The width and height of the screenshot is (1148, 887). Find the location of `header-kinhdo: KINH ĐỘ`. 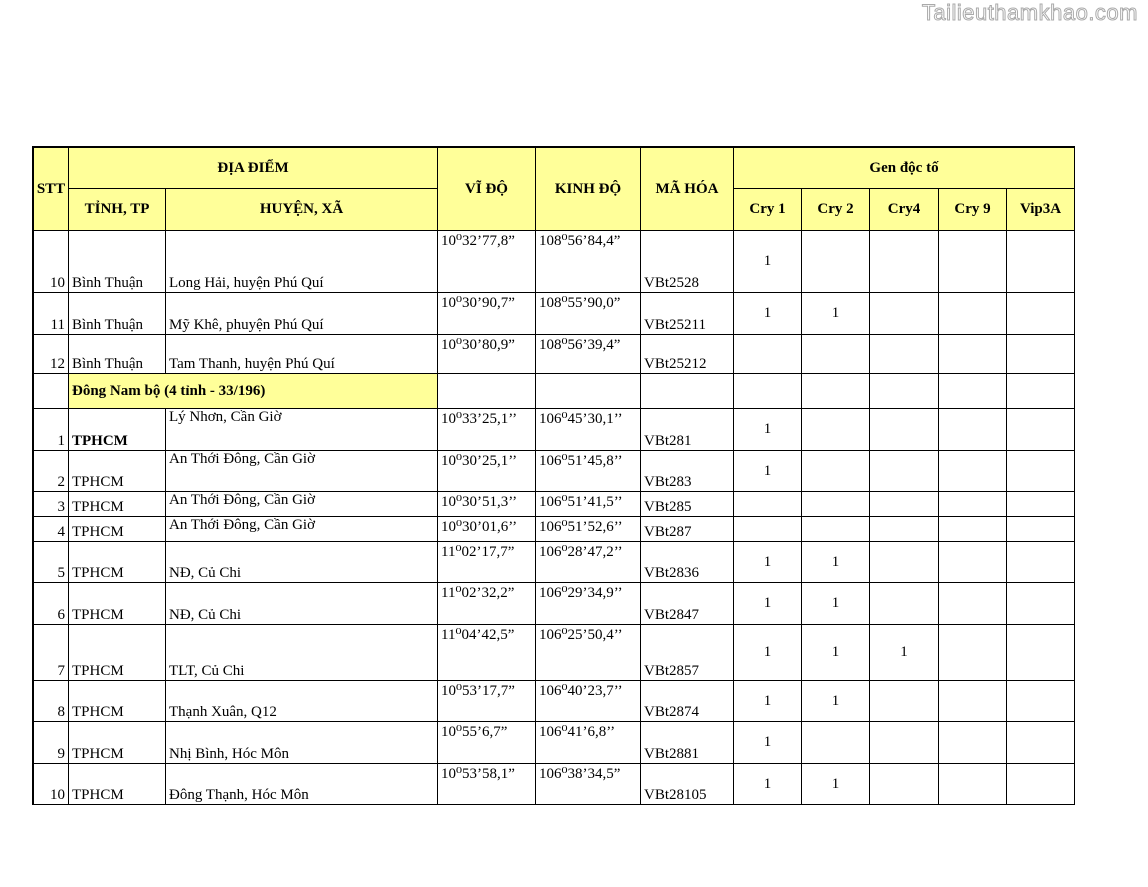

header-kinhdo: KINH ĐỘ is located at coordinates (588, 189).